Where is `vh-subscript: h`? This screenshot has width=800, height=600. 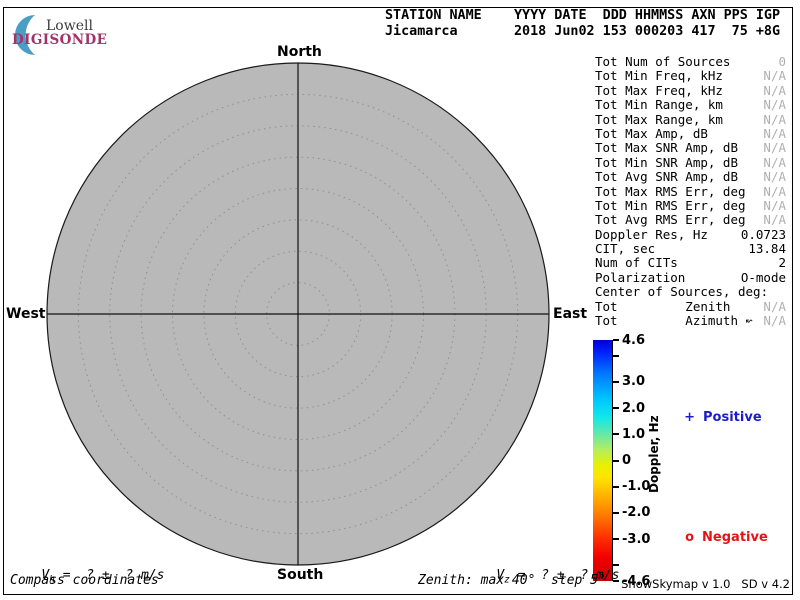
vh-subscript: h is located at coordinates (52, 580).